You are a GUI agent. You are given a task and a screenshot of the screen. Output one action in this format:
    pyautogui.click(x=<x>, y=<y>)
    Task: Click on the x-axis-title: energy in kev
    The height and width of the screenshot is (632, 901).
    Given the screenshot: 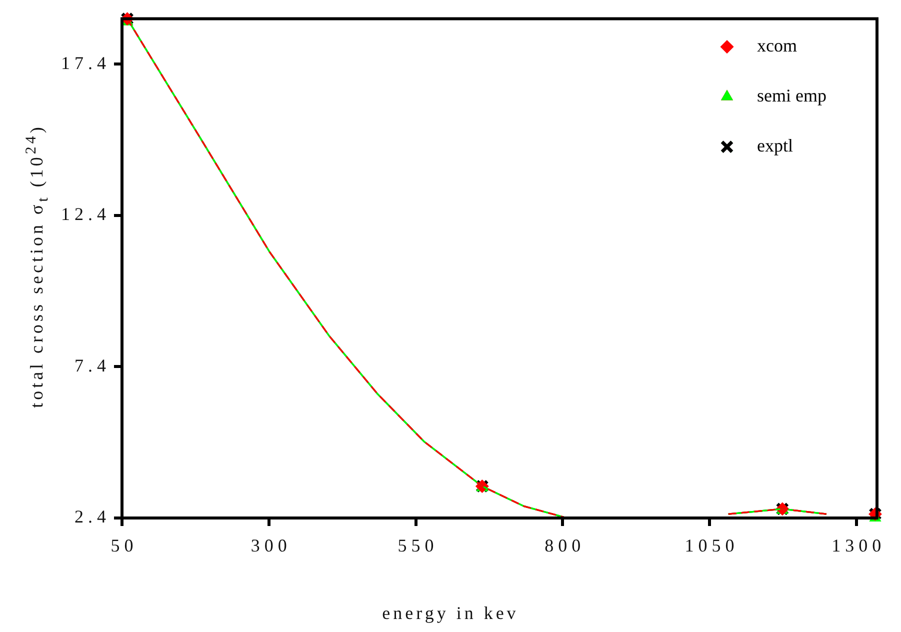 What is the action you would take?
    pyautogui.click(x=450, y=613)
    